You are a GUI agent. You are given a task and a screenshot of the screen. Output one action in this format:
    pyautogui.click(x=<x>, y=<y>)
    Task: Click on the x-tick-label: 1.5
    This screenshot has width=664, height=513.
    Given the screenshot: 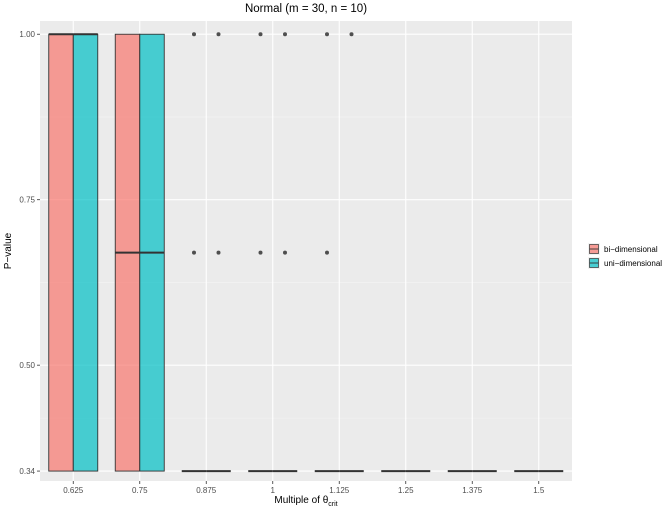 What is the action you would take?
    pyautogui.click(x=539, y=490)
    